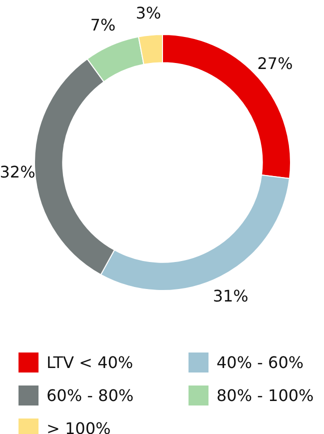 This screenshot has height=434, width=324. Describe the element at coordinates (230, 296) in the screenshot. I see `data-label: 31%` at that location.